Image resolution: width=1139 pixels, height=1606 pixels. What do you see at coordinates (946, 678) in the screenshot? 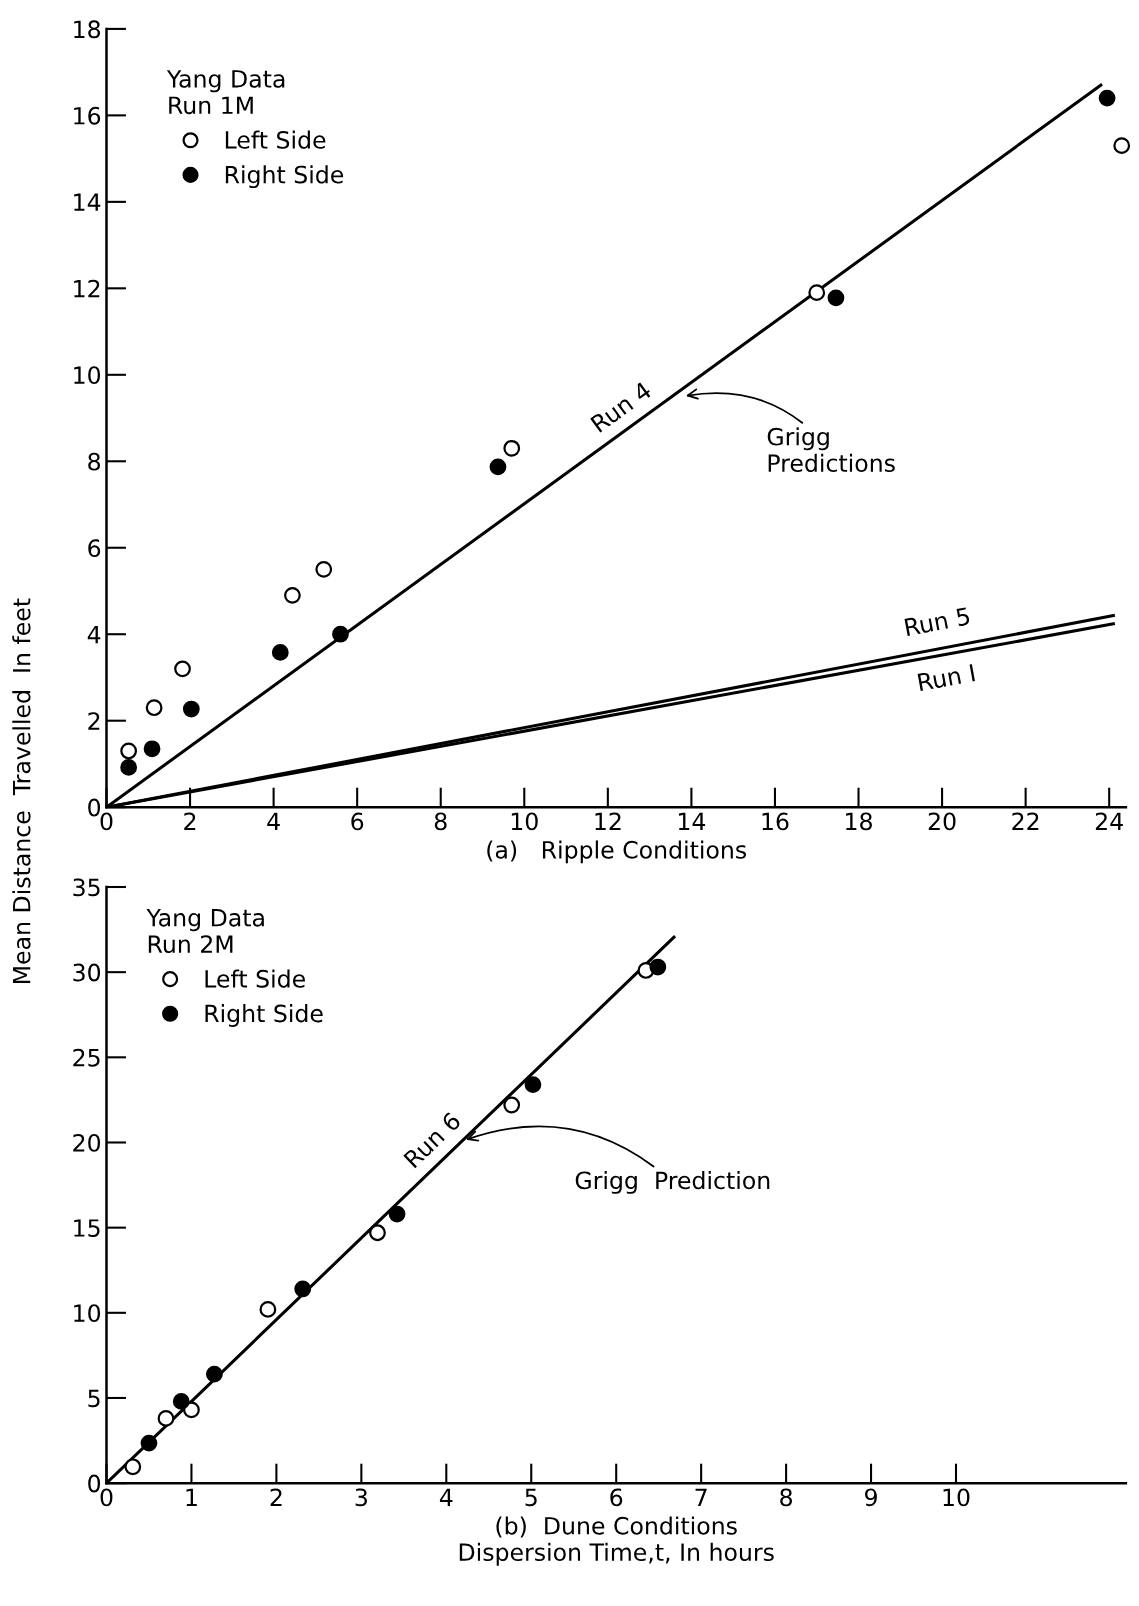
I see `text: Run I` at bounding box center [946, 678].